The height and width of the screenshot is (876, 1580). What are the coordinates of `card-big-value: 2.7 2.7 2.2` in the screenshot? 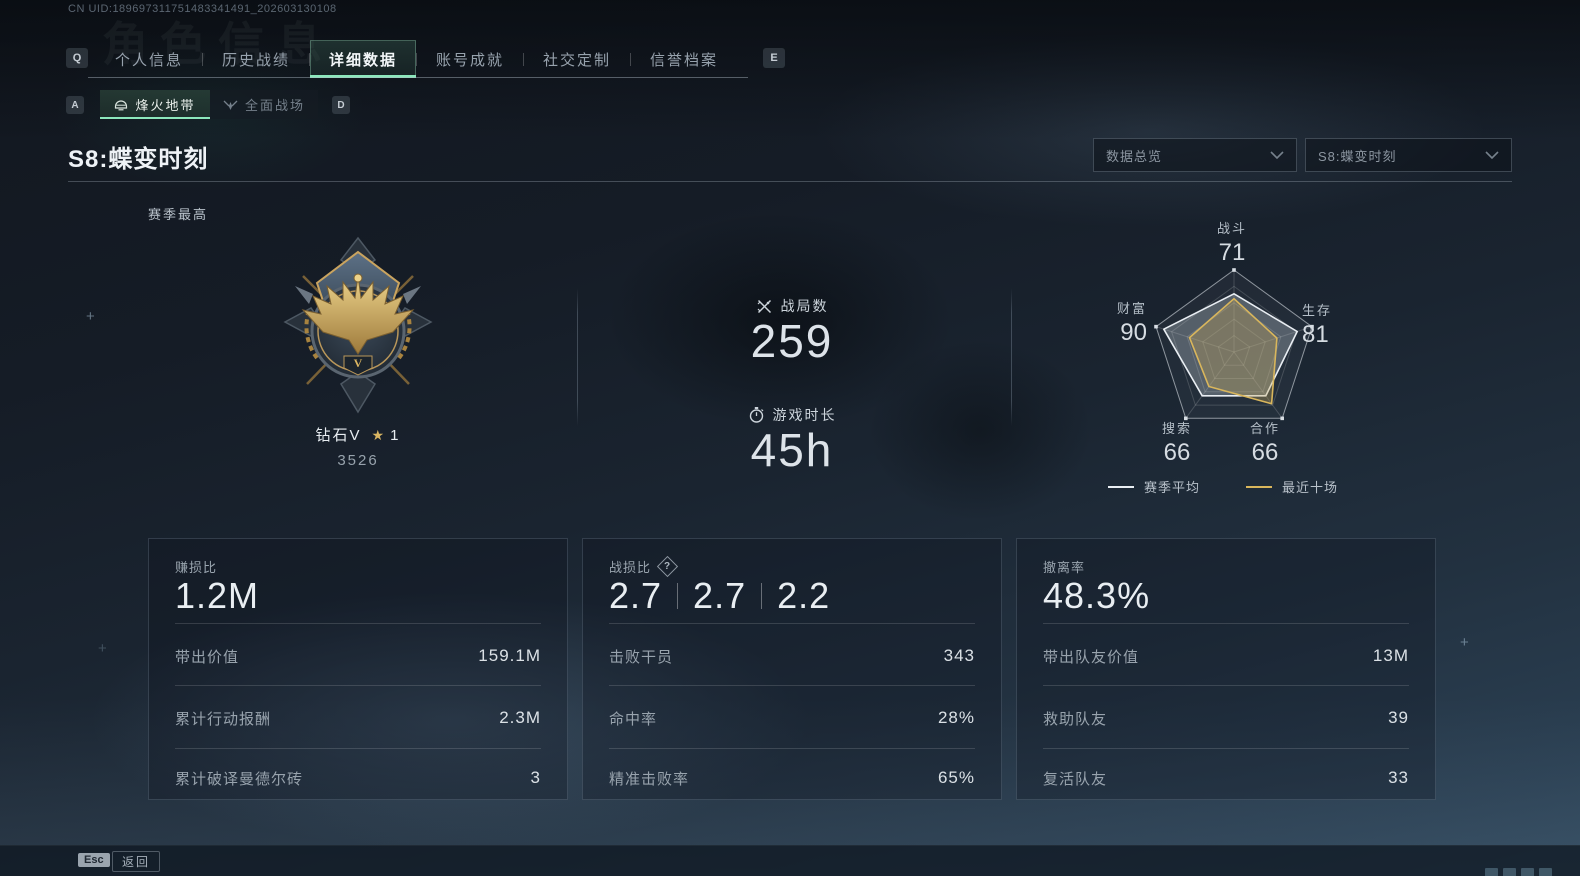 It's located at (719, 596).